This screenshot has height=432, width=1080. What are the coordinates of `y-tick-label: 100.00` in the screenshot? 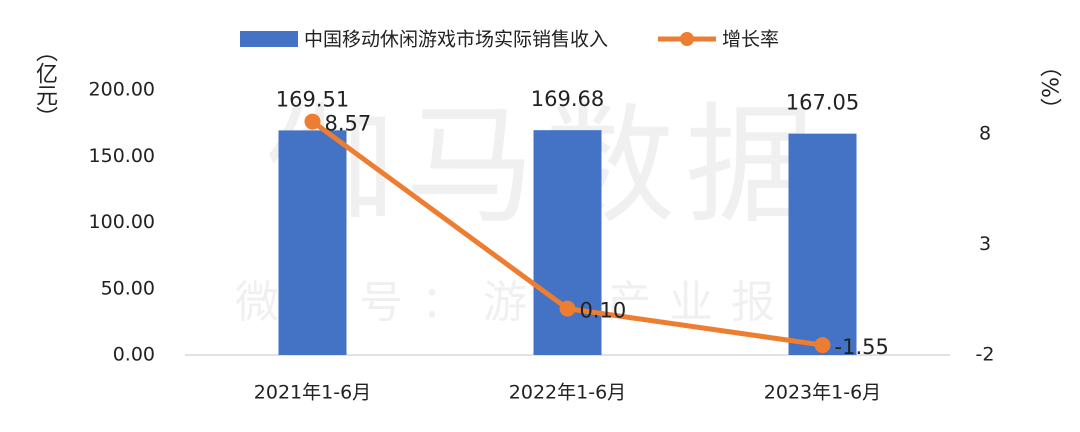 It's located at (122, 222).